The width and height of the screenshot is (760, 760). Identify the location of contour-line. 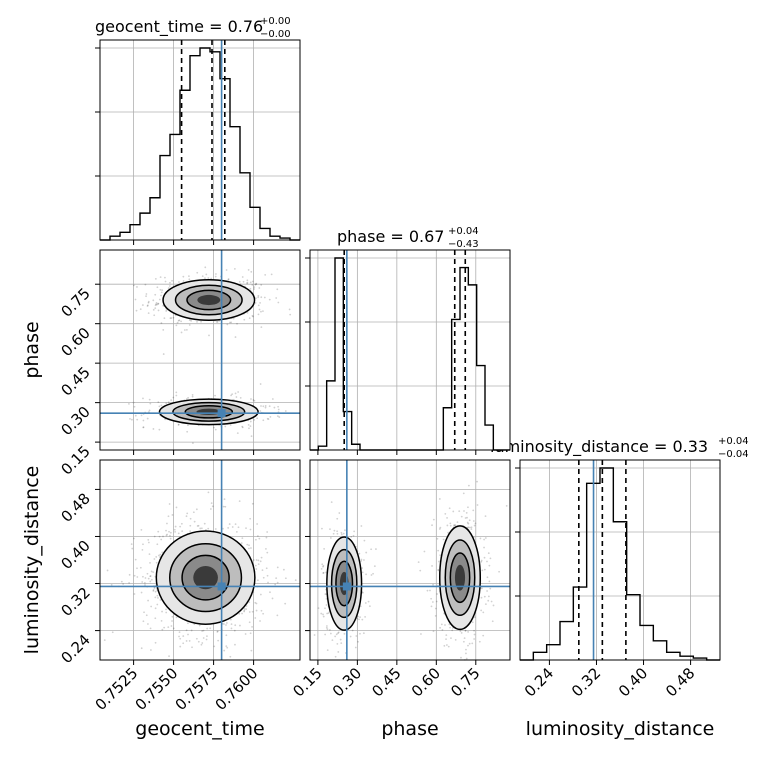
(205, 577).